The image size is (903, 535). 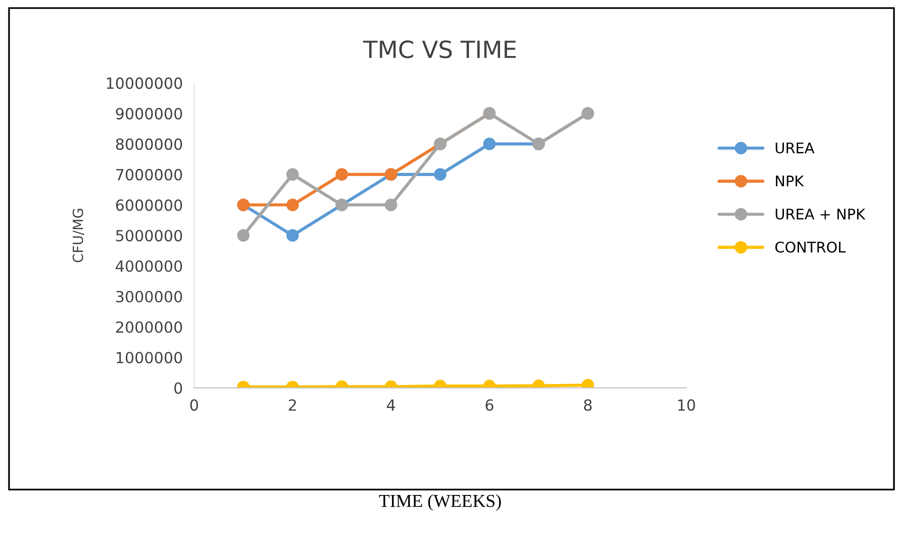 What do you see at coordinates (588, 405) in the screenshot?
I see `x-tick-label: 8` at bounding box center [588, 405].